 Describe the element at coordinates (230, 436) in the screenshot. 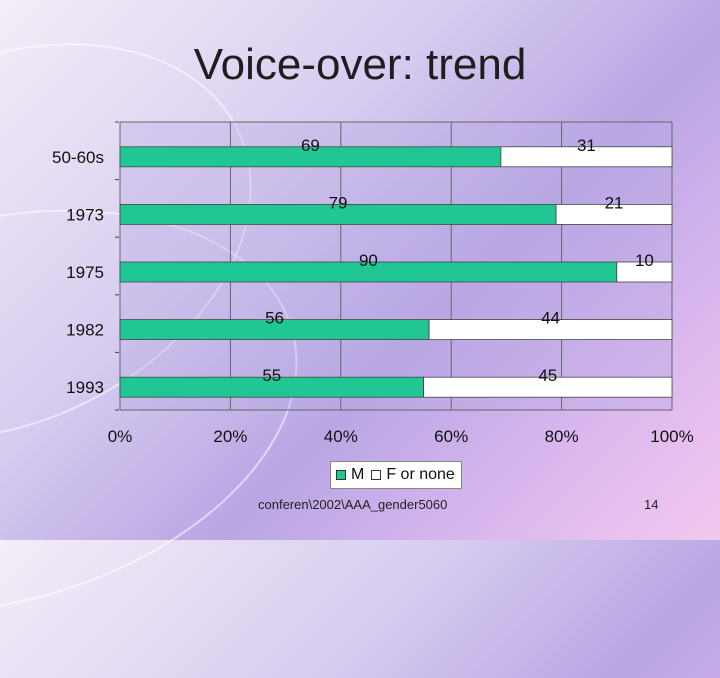

I see `x-tick-label: 20%` at that location.